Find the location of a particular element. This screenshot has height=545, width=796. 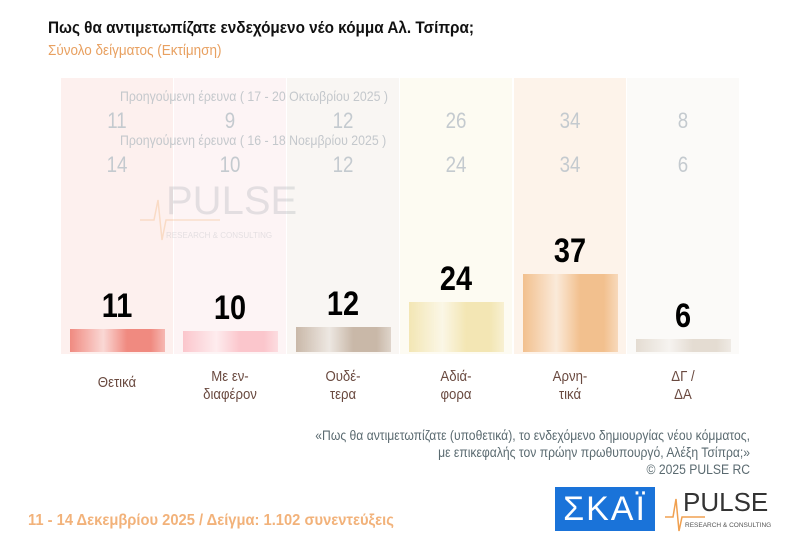

category-label-line: Θετικά is located at coordinates (117, 382).